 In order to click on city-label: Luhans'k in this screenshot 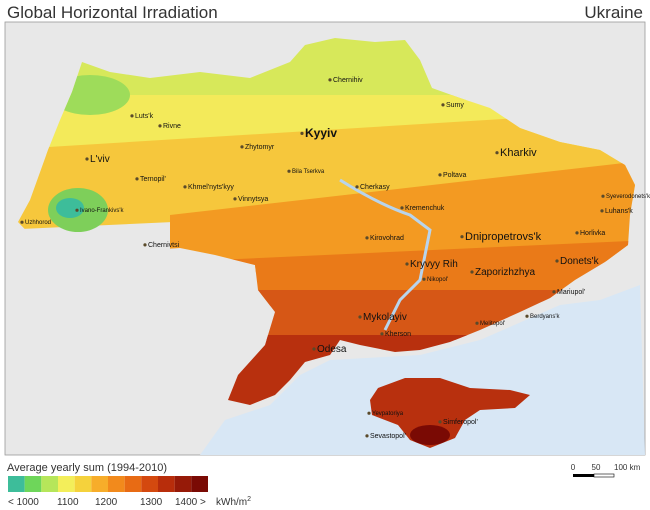, I will do `click(619, 211)`.